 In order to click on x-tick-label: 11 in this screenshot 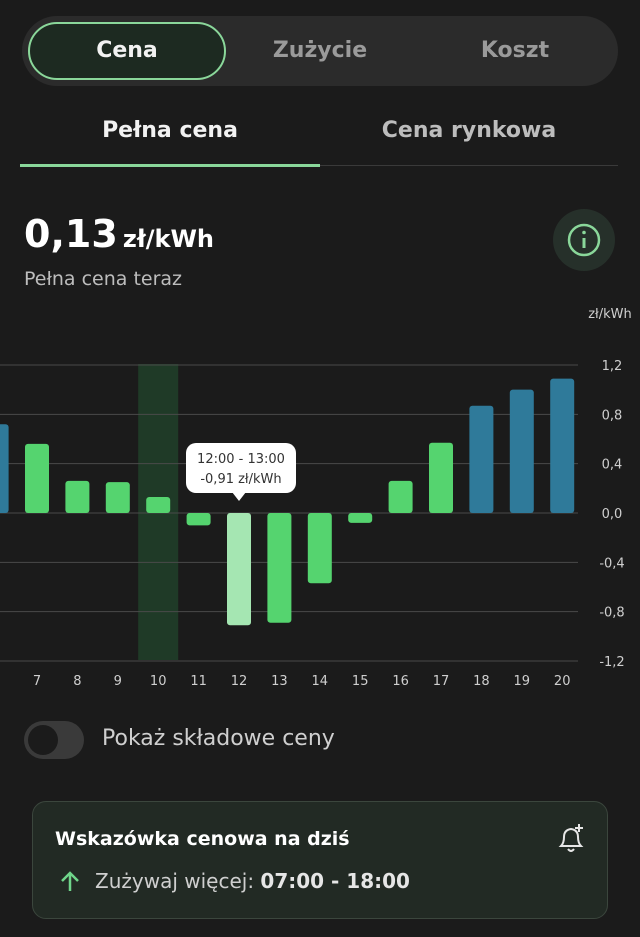, I will do `click(198, 681)`.